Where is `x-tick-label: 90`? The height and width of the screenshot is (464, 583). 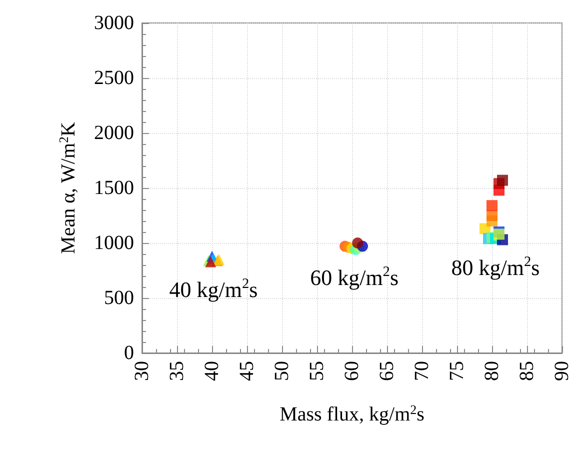
x-tick-label: 90 is located at coordinates (562, 371).